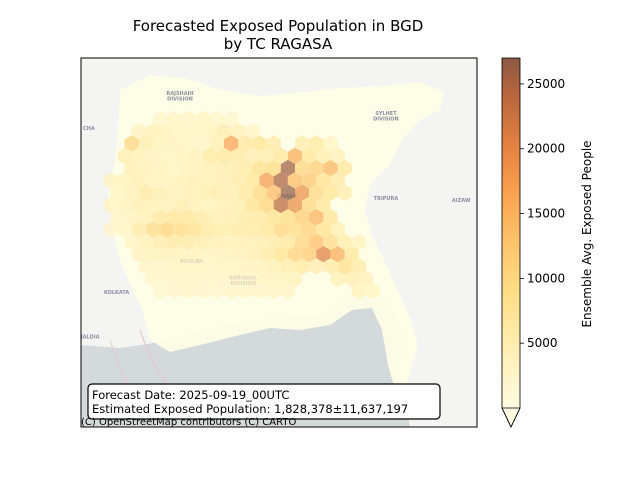 Image resolution: width=640 pixels, height=480 pixels. What do you see at coordinates (546, 149) in the screenshot?
I see `colorbar-tick-label-3: 20000` at bounding box center [546, 149].